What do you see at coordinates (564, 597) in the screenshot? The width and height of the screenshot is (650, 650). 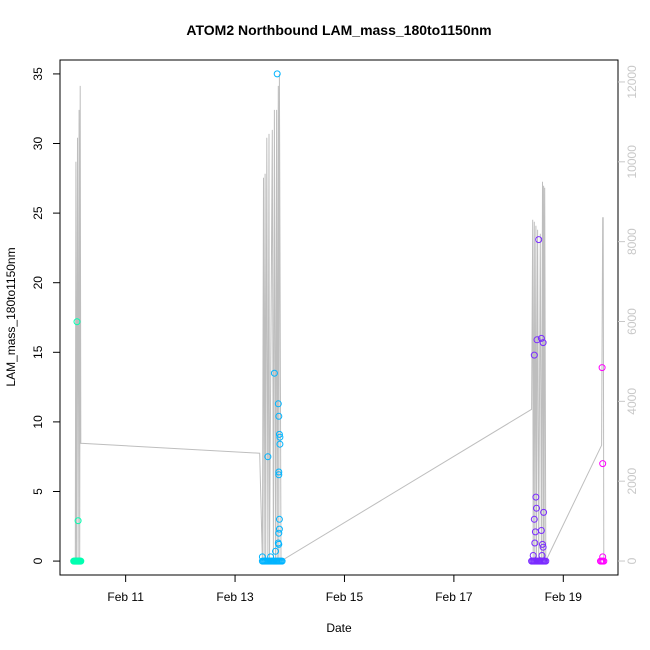 I see `x-tick-label: Feb 19` at bounding box center [564, 597].